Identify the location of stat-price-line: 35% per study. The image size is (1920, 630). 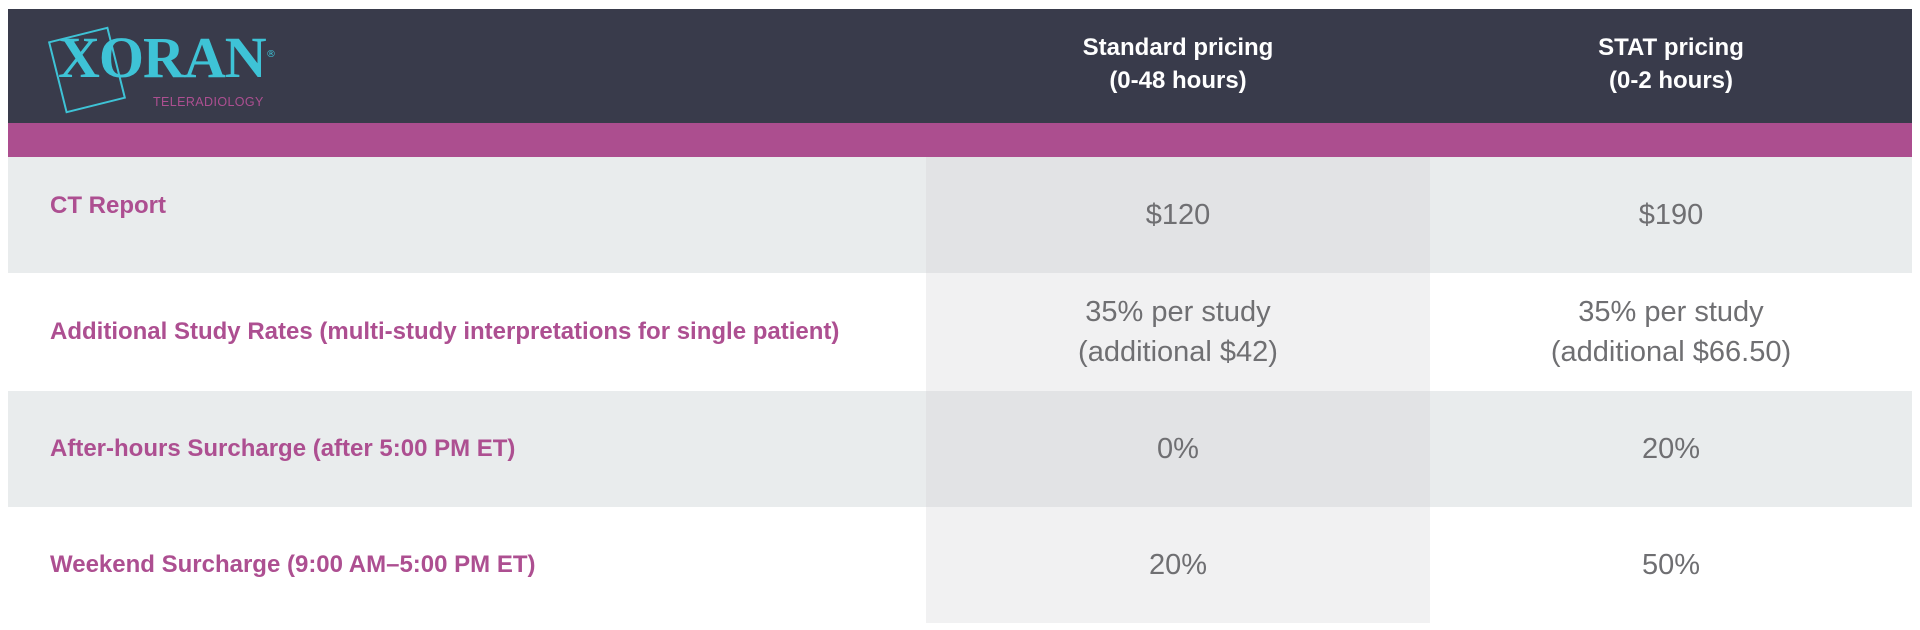
(1671, 312).